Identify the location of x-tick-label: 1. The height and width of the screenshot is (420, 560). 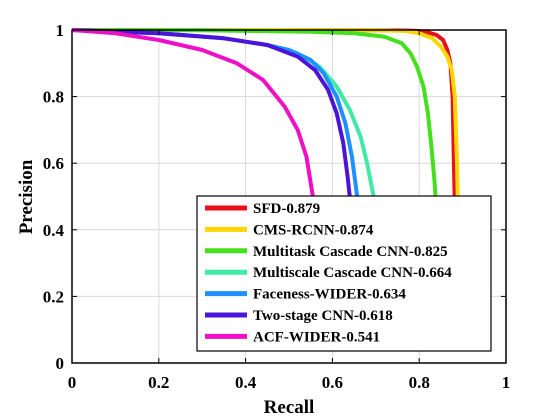
(506, 382).